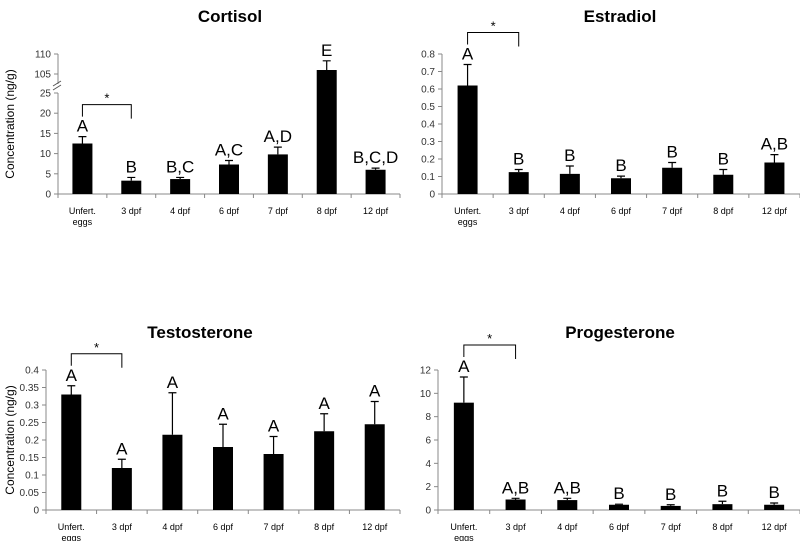 The width and height of the screenshot is (800, 541). I want to click on x-tick-label: 6 dpf, so click(229, 211).